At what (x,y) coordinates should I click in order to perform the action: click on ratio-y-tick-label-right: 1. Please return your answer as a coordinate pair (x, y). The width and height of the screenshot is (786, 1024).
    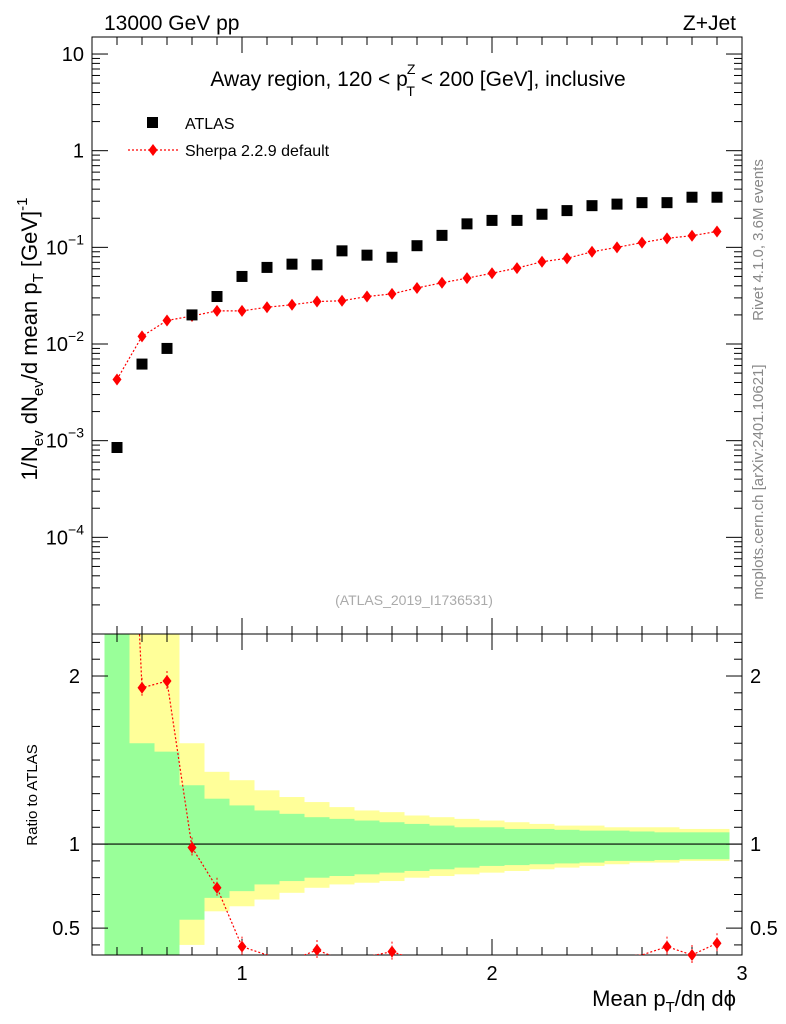
    Looking at the image, I should click on (755, 845).